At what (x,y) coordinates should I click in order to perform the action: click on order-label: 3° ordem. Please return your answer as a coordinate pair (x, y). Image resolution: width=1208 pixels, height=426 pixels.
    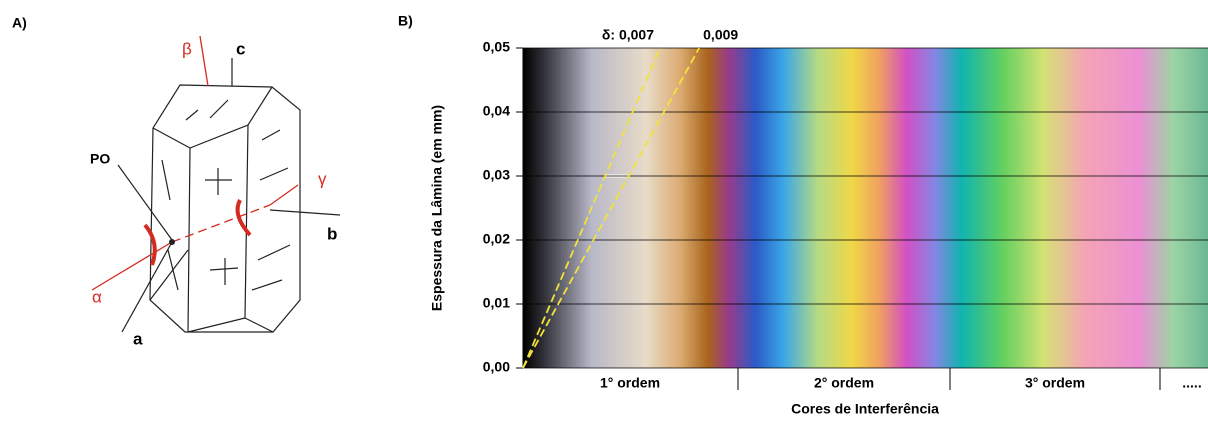
    Looking at the image, I should click on (1055, 383).